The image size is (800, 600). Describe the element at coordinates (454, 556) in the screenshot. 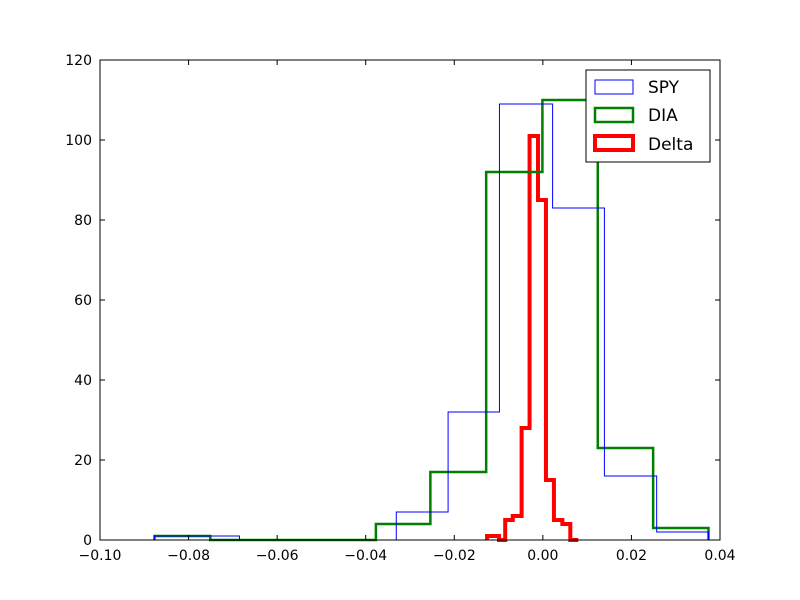

I see `x-tick-label: −0.02` at that location.